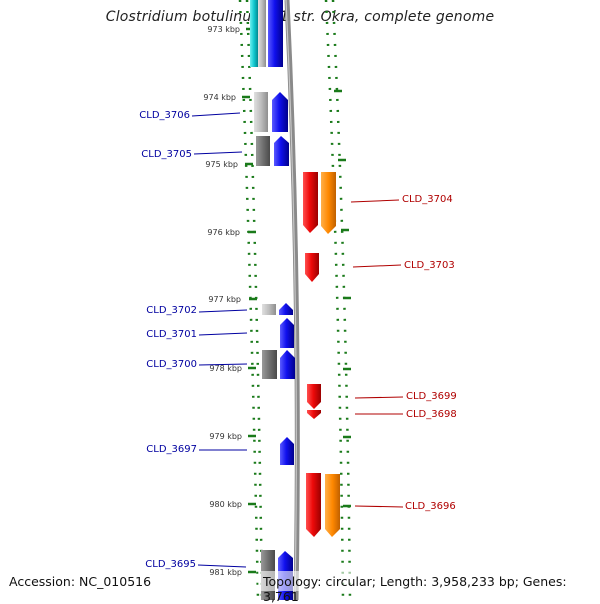 The width and height of the screenshot is (600, 604). Describe the element at coordinates (430, 506) in the screenshot. I see `gene-label: CLD_3696` at that location.